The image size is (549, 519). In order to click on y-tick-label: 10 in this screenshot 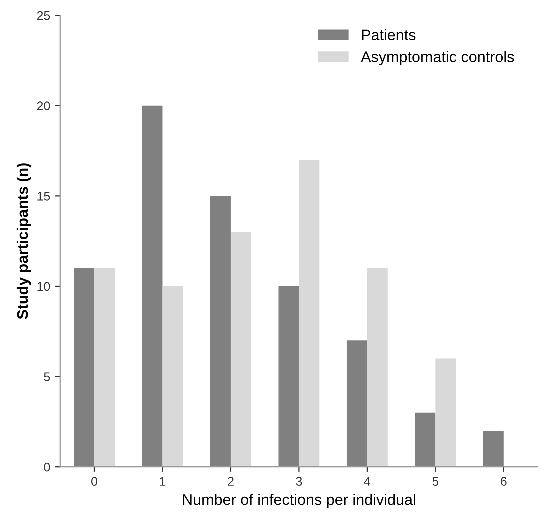, I will do `click(44, 287)`.